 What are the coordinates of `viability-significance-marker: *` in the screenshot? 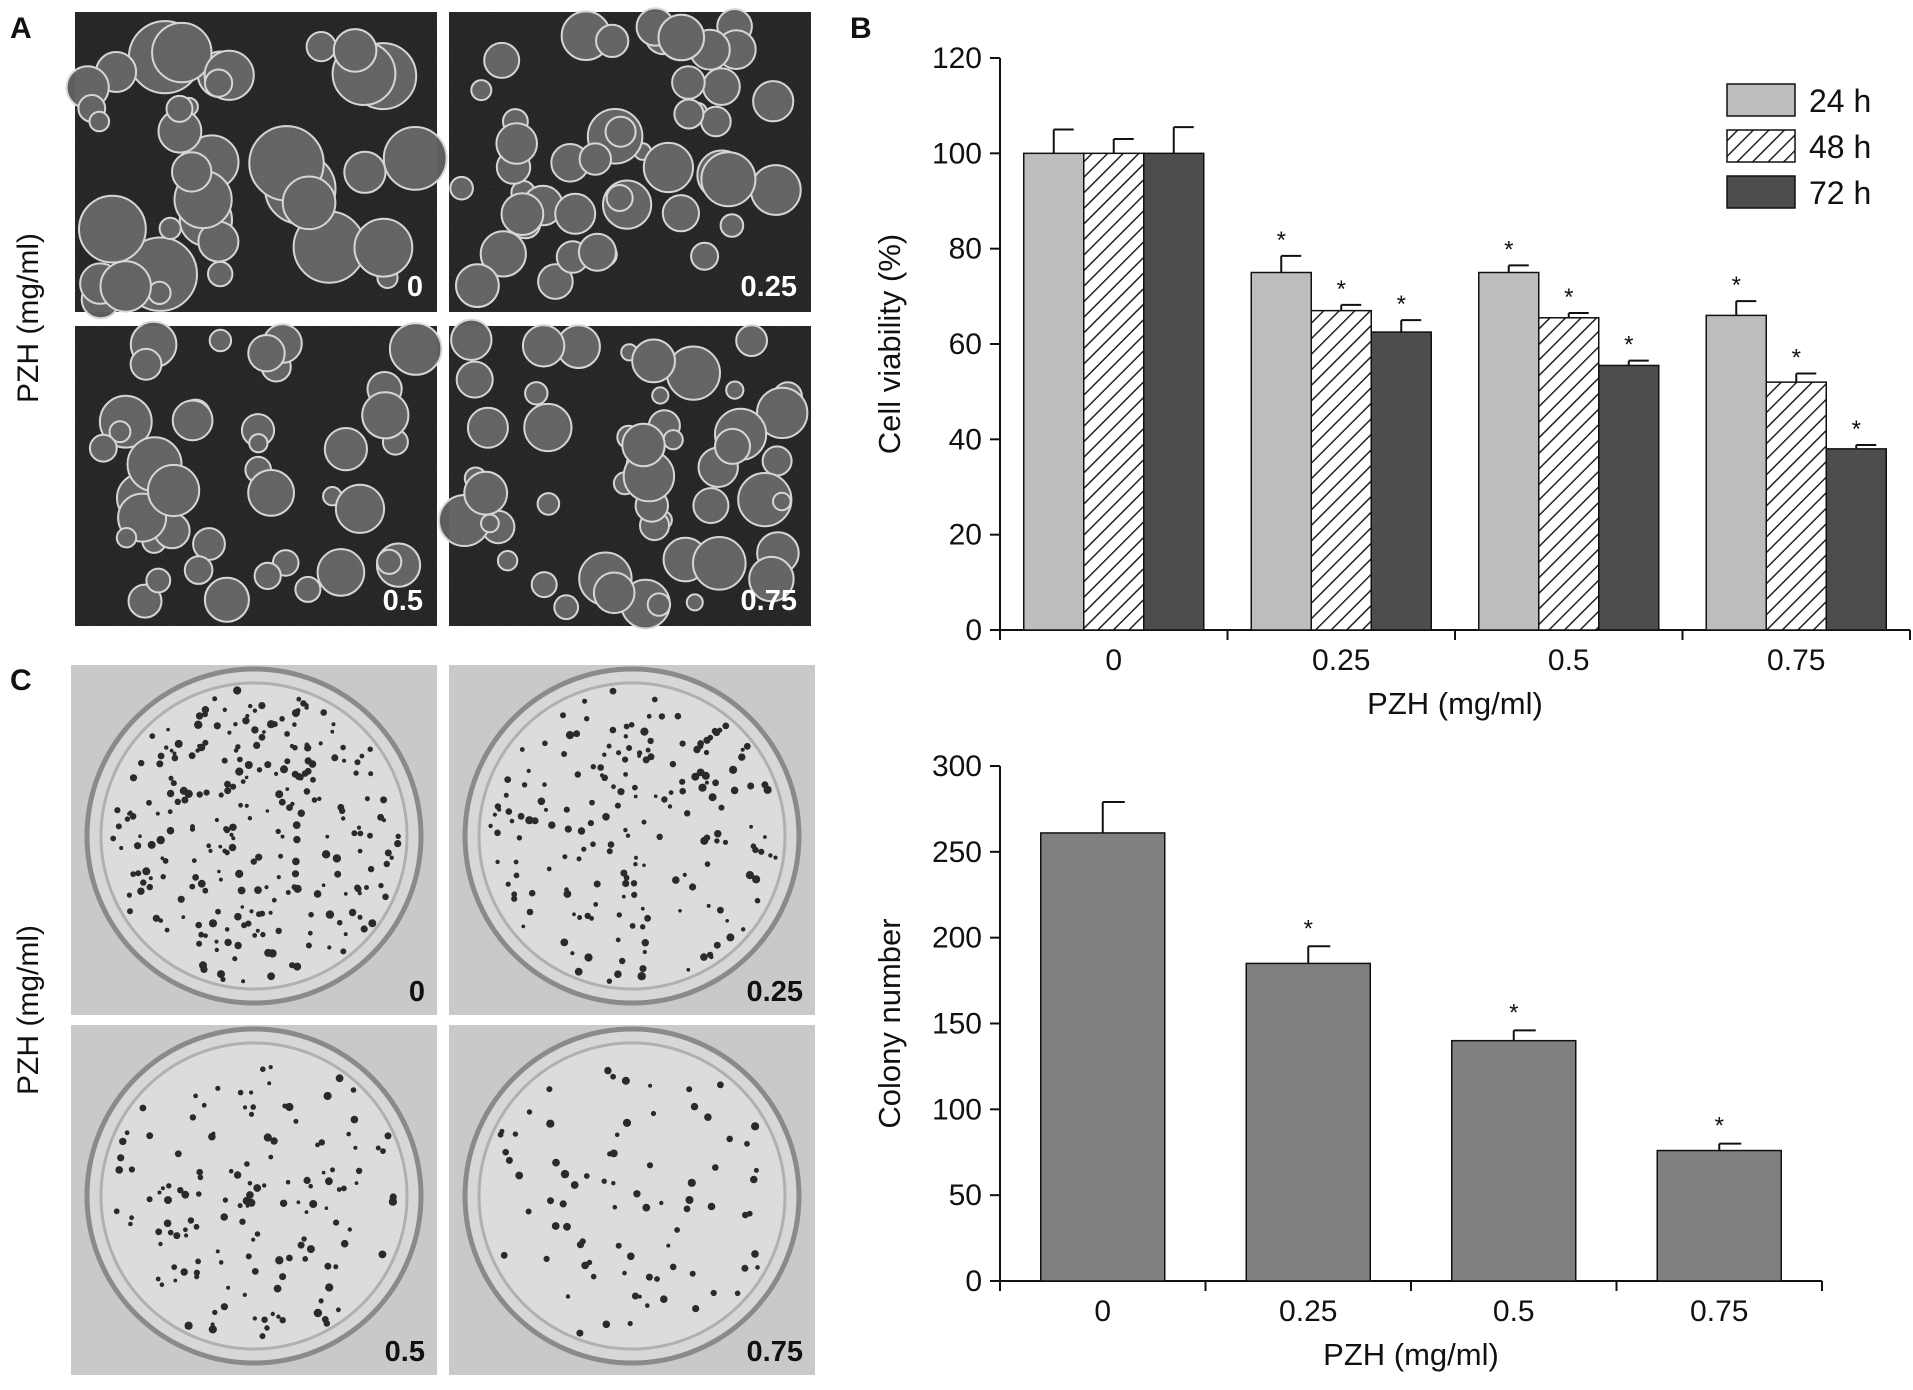 It's located at (1628, 345).